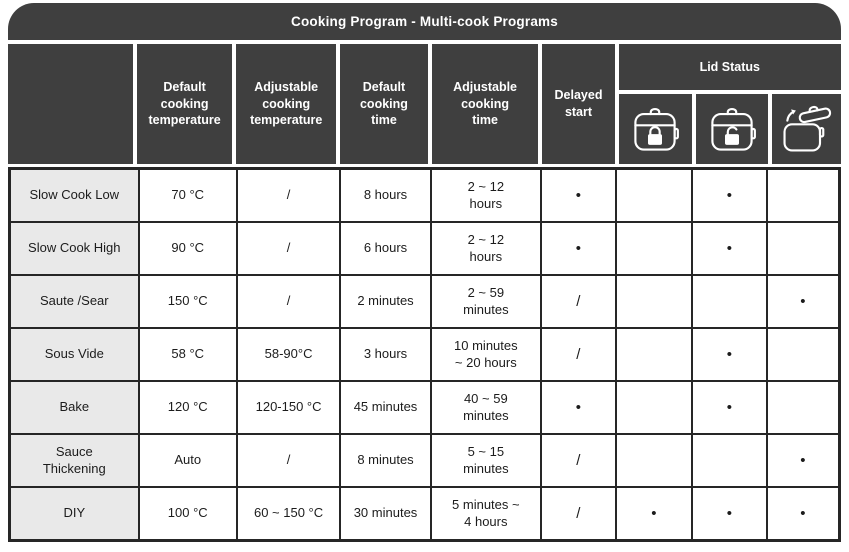 The height and width of the screenshot is (552, 849). I want to click on default-time-cell: 45 minutes, so click(385, 407).